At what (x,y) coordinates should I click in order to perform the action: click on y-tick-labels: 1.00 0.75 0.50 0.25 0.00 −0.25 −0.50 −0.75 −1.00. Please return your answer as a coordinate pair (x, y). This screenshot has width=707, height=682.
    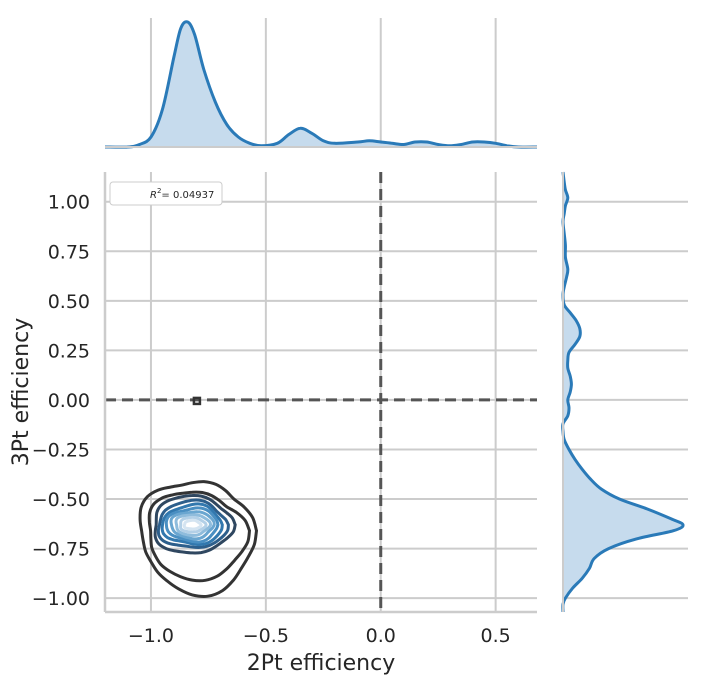
    Looking at the image, I should click on (61, 401).